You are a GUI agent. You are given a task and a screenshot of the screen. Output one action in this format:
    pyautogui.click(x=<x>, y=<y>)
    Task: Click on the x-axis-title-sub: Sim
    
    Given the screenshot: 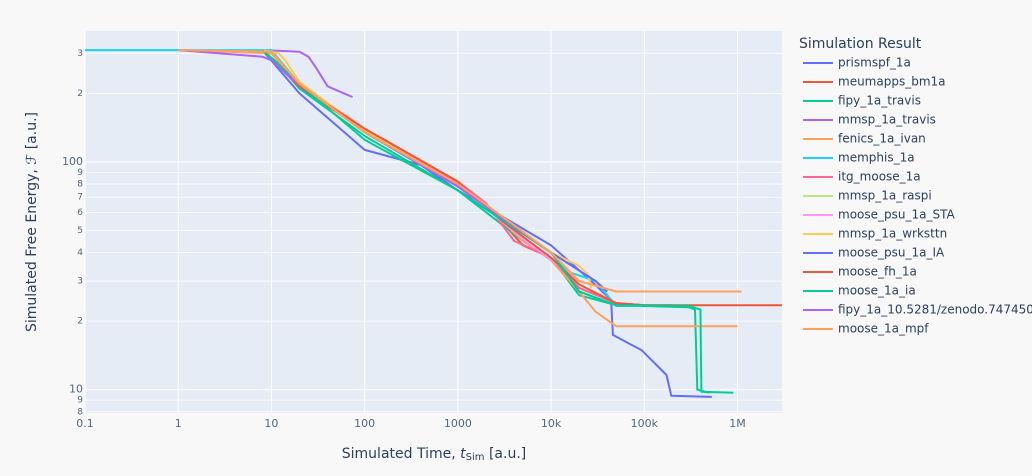 What is the action you would take?
    pyautogui.click(x=475, y=457)
    